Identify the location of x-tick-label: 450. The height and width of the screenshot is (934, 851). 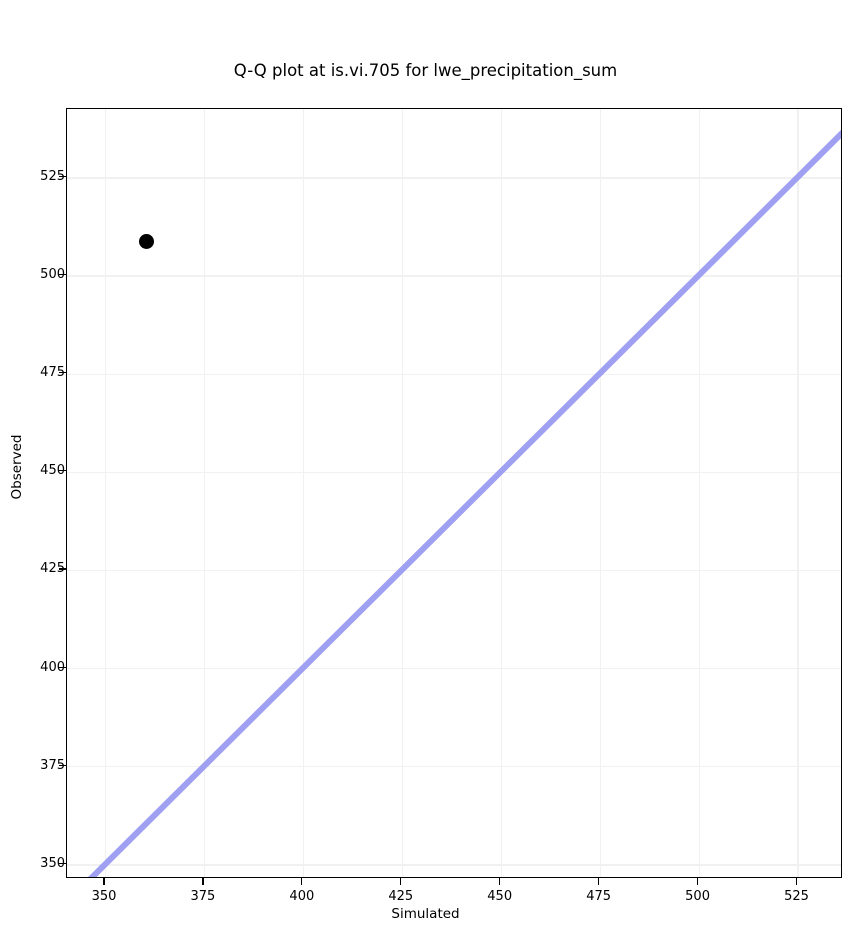
(500, 896).